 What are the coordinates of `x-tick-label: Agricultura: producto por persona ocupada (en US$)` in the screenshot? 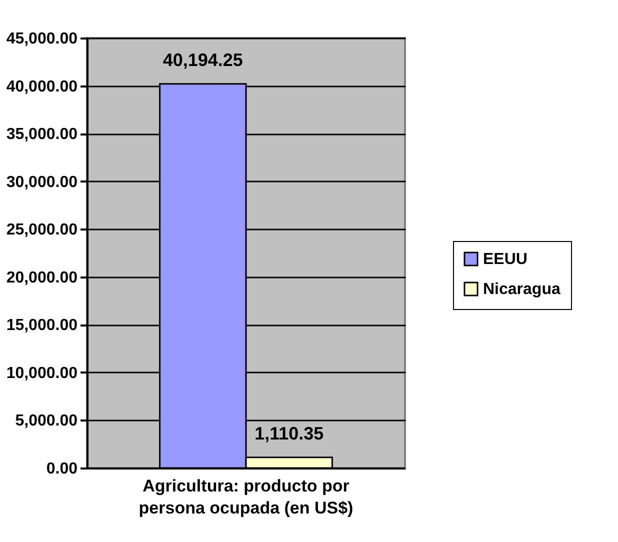 It's located at (246, 497).